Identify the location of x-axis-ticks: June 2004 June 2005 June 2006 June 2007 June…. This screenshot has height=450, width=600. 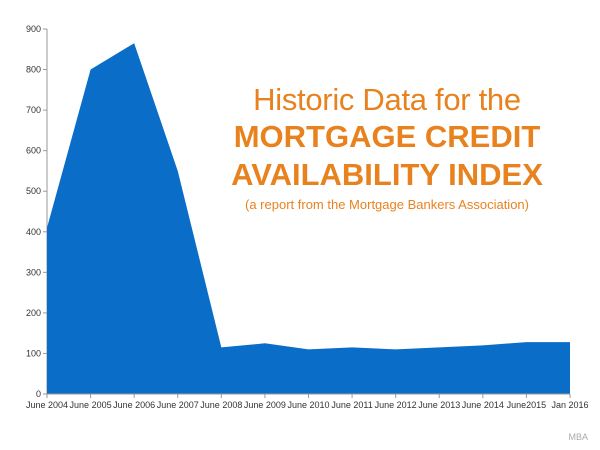
(307, 401).